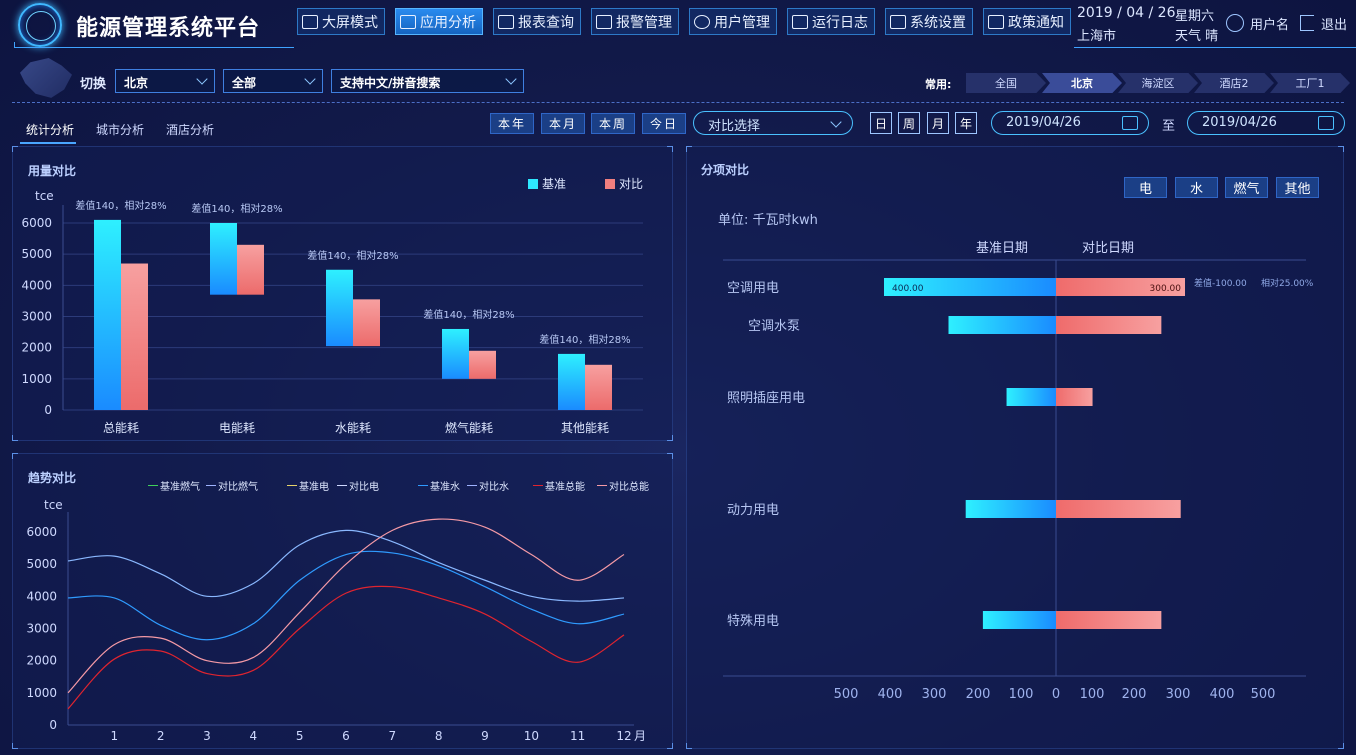 The width and height of the screenshot is (1356, 755). Describe the element at coordinates (1169, 126) in the screenshot. I see `date-range-separator: 至` at that location.